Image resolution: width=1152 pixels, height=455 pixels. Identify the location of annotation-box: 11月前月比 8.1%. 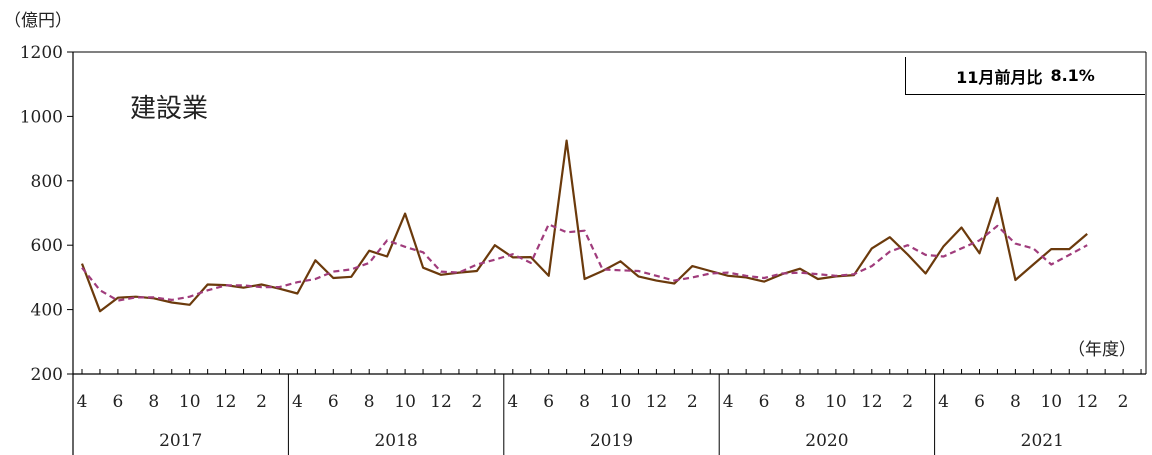
(1025, 76).